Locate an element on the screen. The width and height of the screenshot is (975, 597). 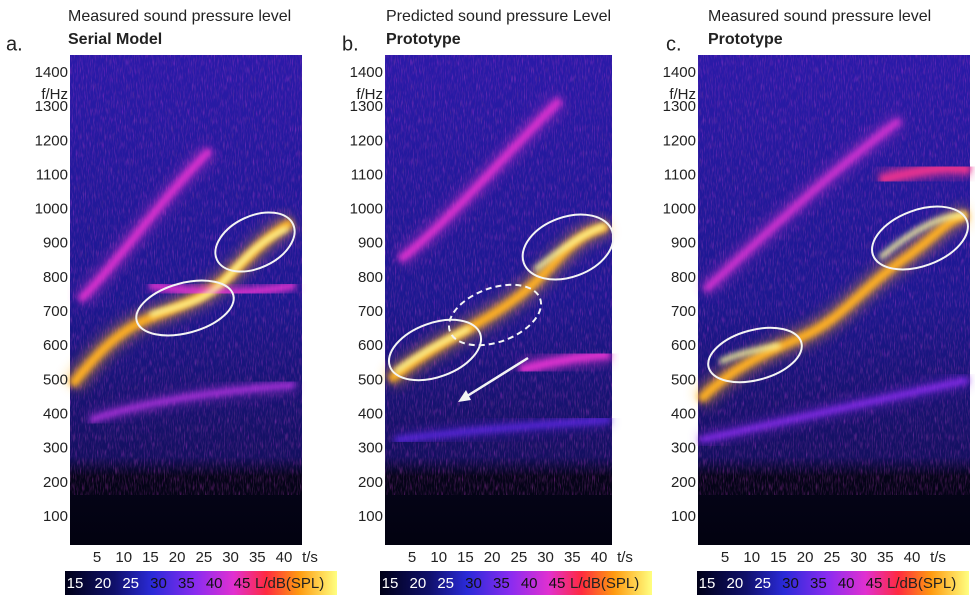
arrow-shaft is located at coordinates (496, 378).